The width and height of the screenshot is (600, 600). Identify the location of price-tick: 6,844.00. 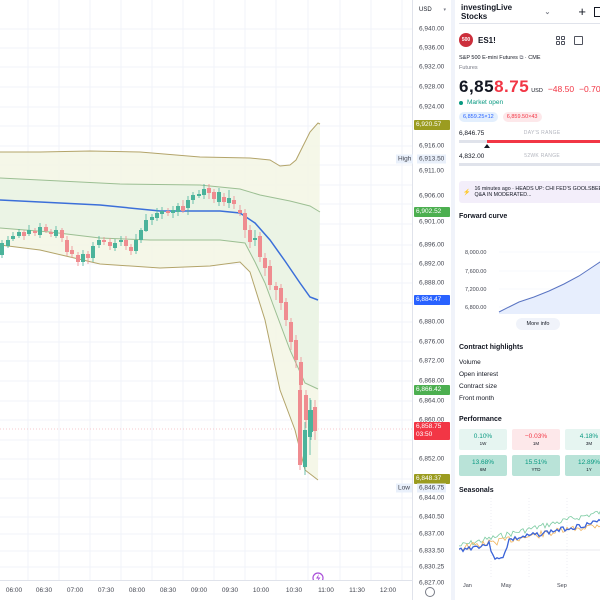
(432, 498).